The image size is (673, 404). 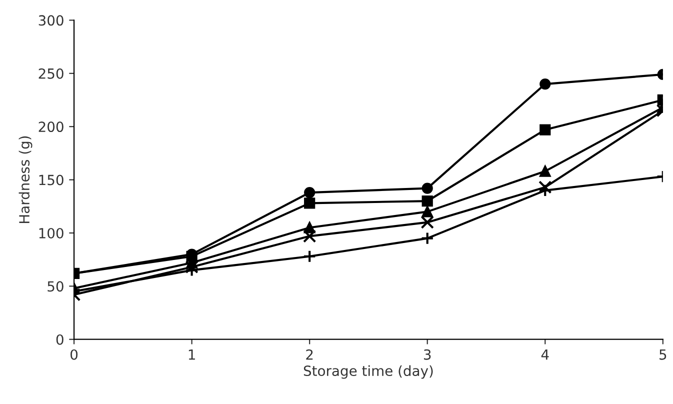 I want to click on y-tick-label: 200, so click(x=51, y=127).